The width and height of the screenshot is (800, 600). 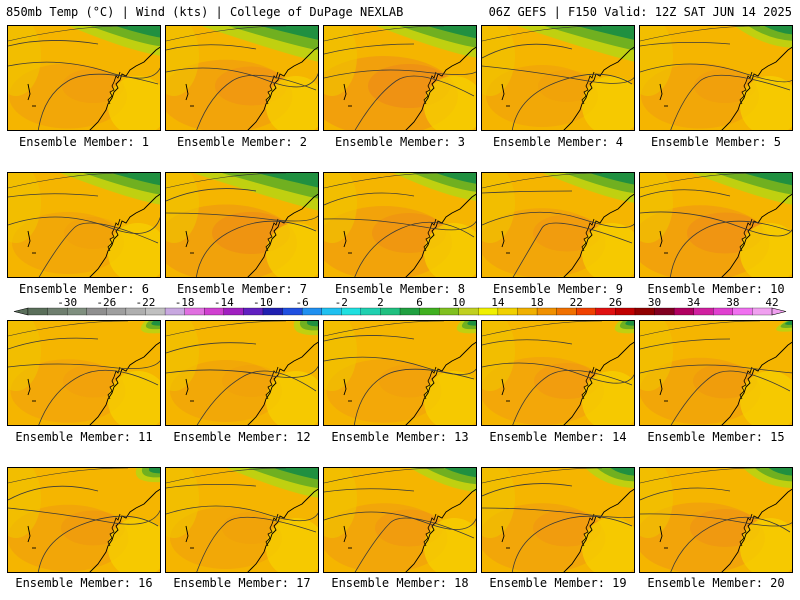 What do you see at coordinates (694, 302) in the screenshot?
I see `colorbar-tick-label: 34` at bounding box center [694, 302].